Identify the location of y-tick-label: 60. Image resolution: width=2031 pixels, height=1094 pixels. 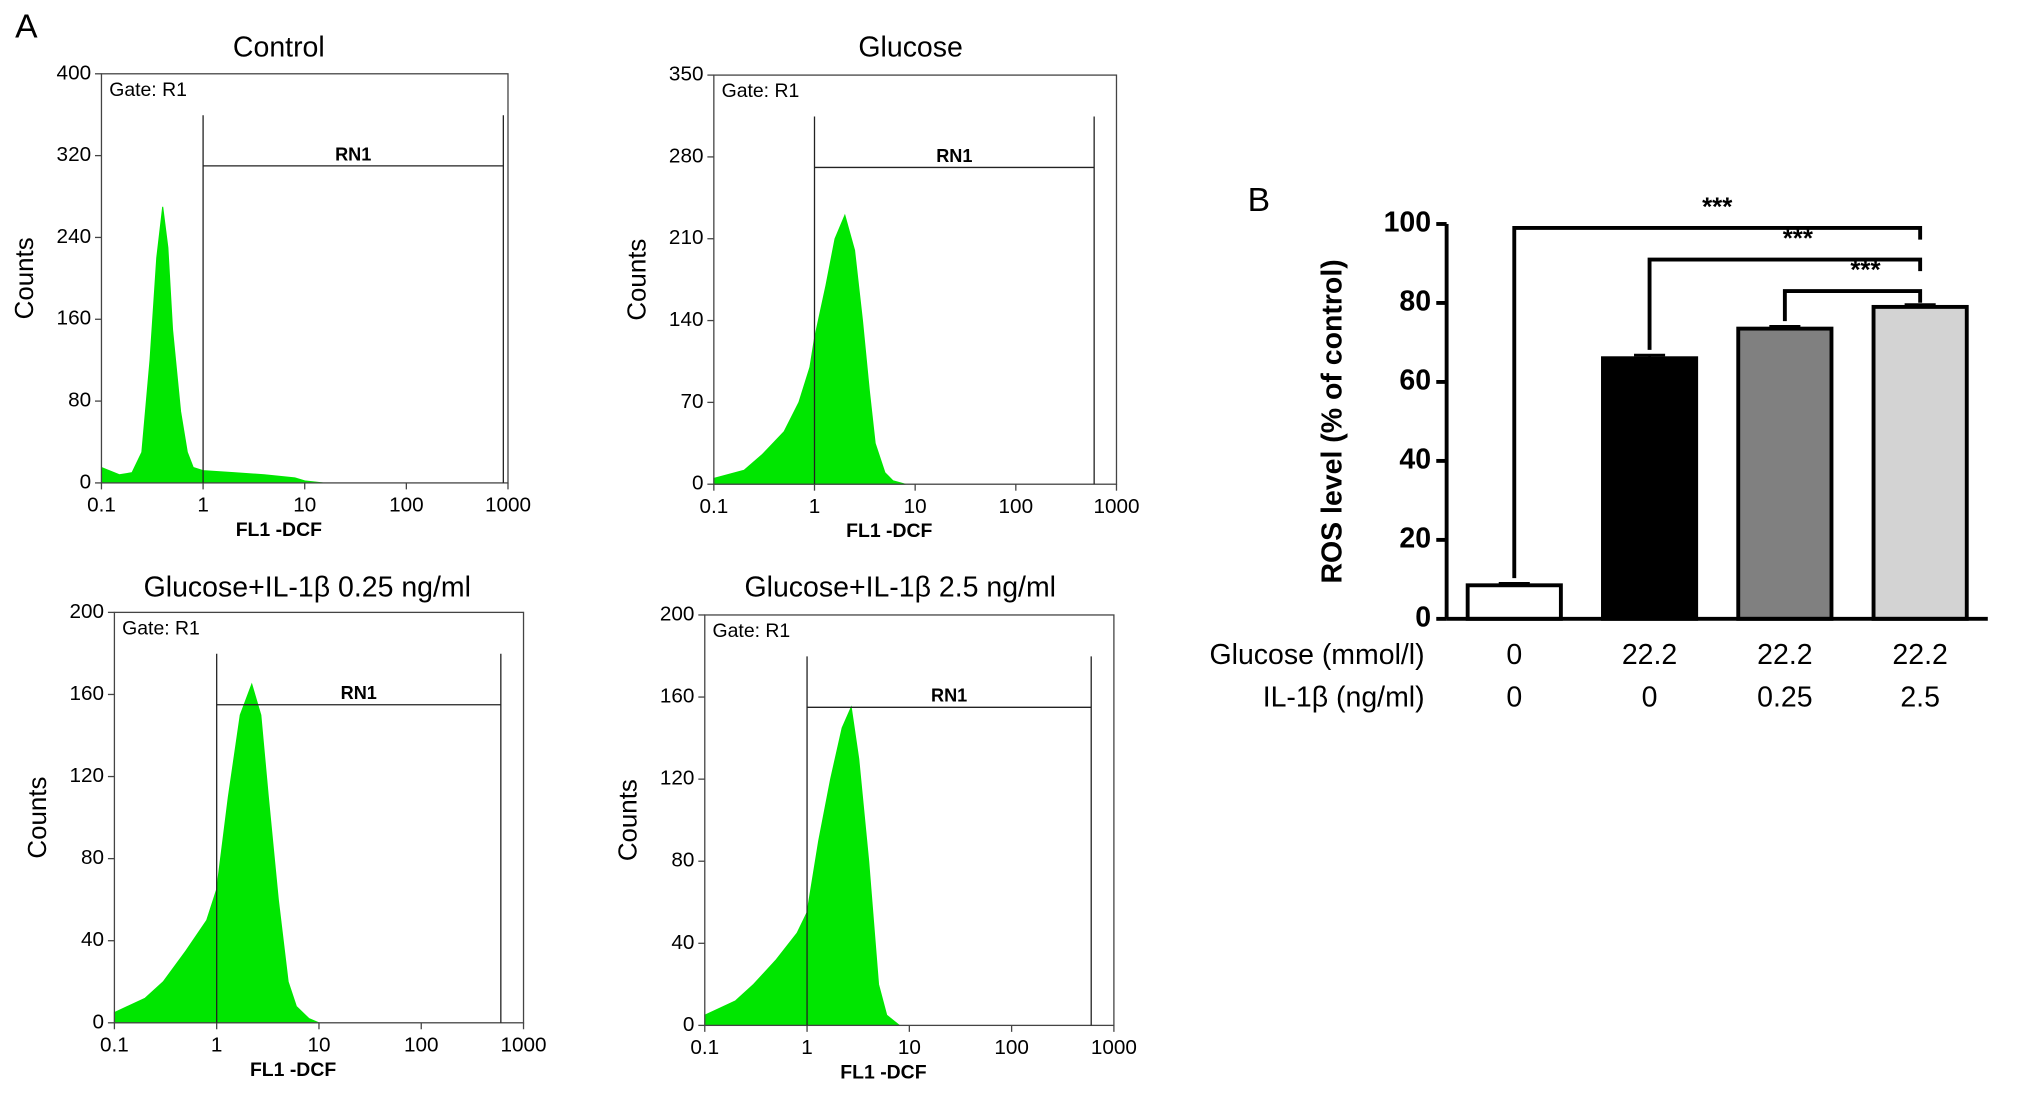
(1415, 380).